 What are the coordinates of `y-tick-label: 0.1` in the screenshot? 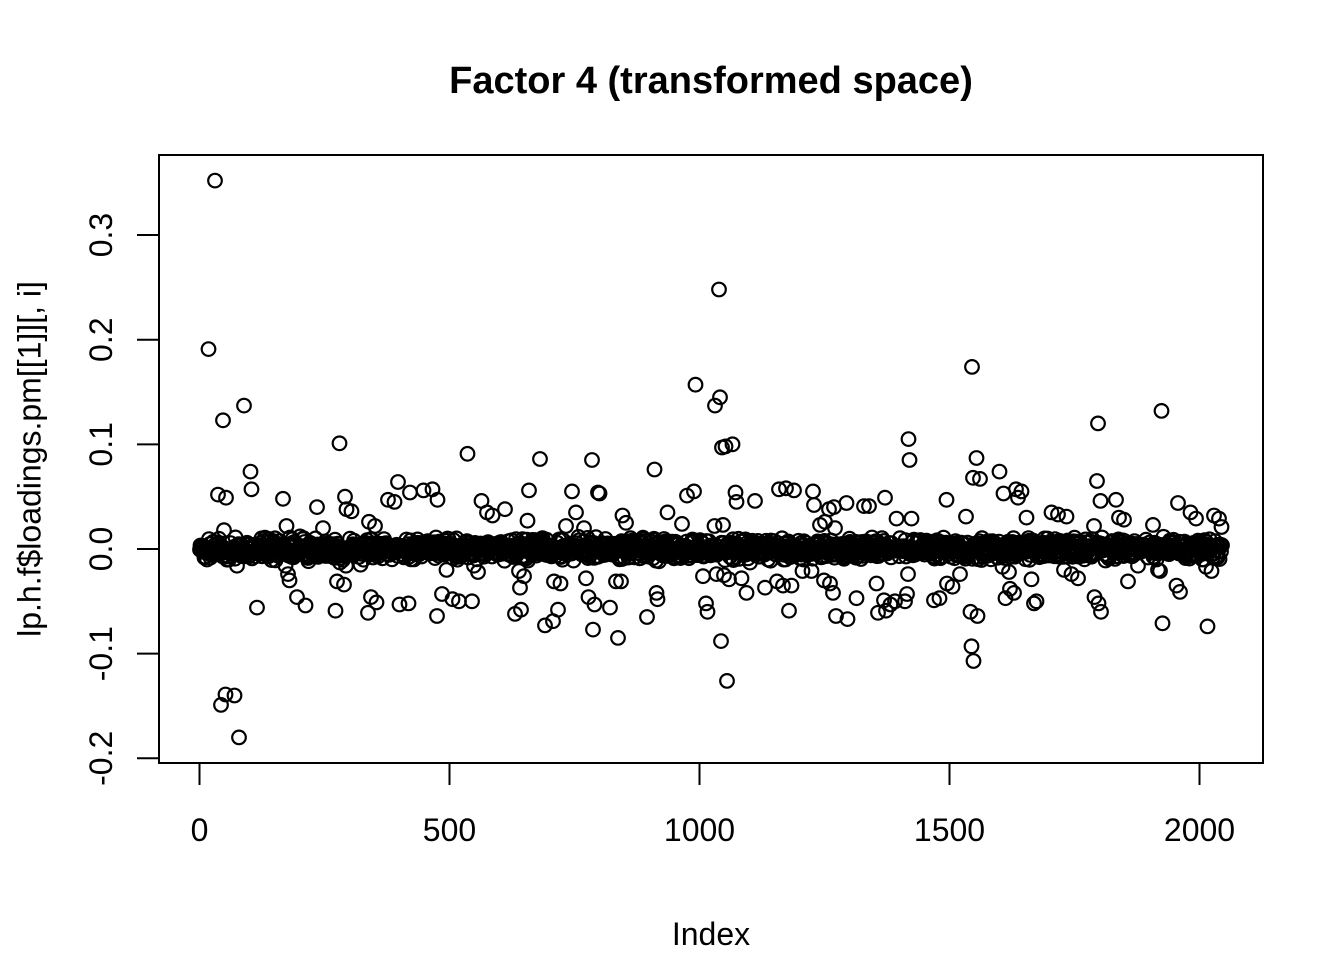 It's located at (101, 444).